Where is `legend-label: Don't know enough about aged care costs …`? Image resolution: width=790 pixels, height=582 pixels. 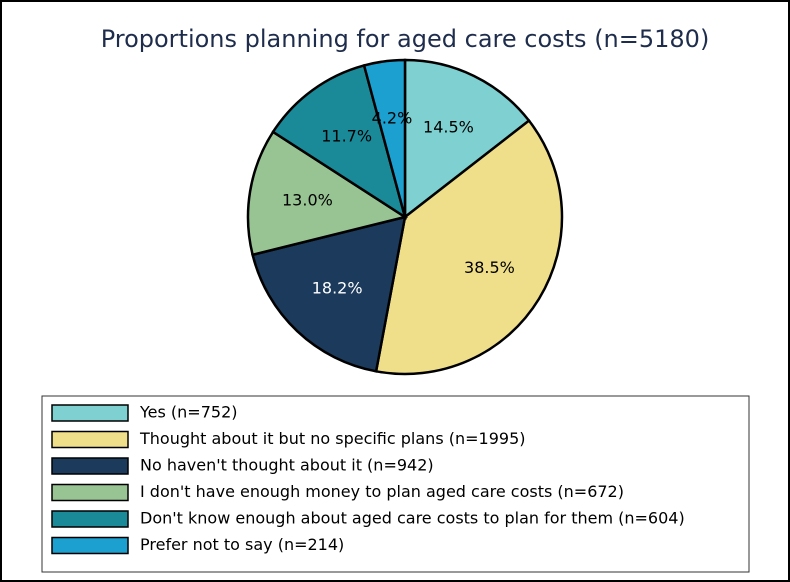
legend-label: Don't know enough about aged care costs … is located at coordinates (412, 518).